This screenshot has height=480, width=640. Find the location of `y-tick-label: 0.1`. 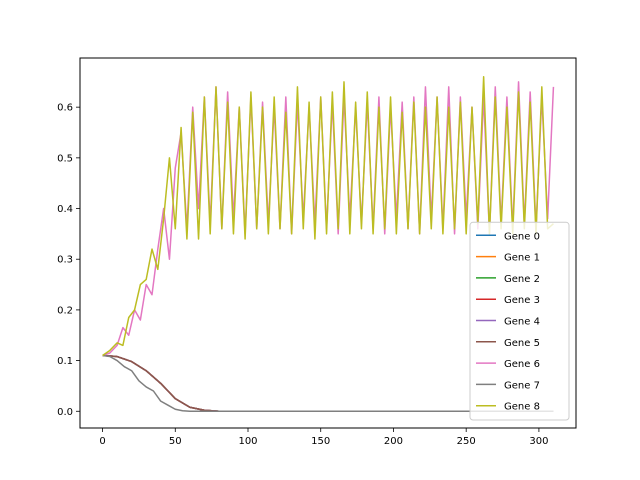

y-tick-label: 0.1 is located at coordinates (65, 361).